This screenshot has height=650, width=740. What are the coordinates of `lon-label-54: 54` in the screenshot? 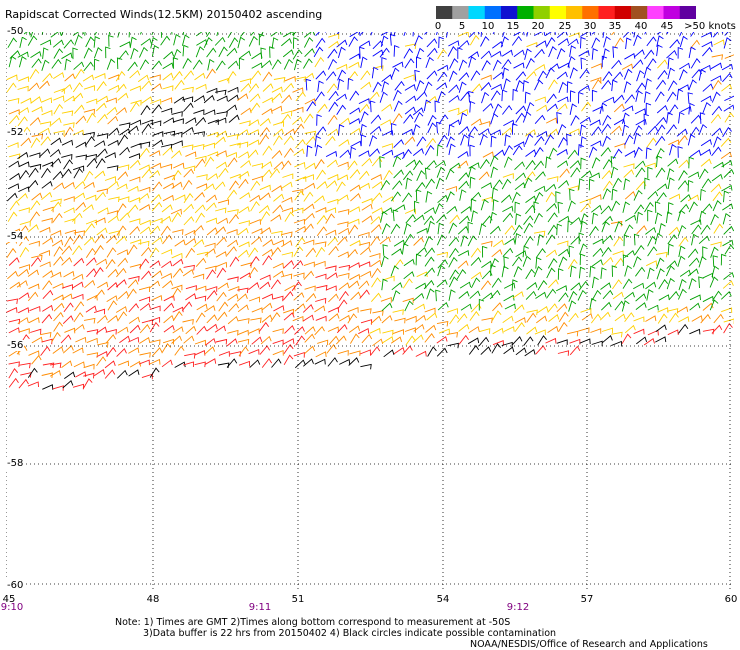 It's located at (443, 599).